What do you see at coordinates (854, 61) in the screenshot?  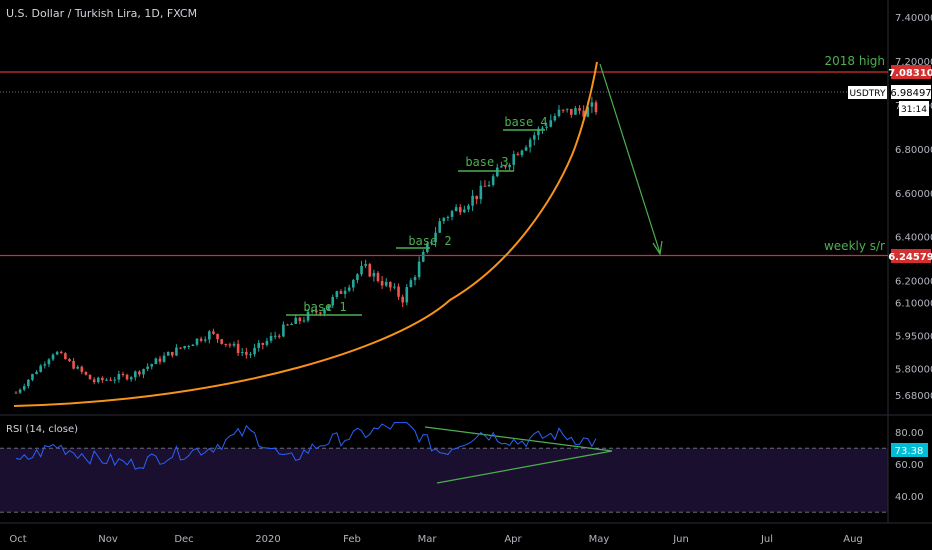 I see `high-label: 2018 high` at bounding box center [854, 61].